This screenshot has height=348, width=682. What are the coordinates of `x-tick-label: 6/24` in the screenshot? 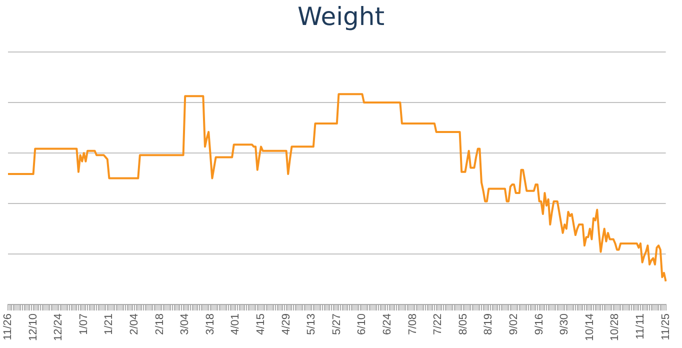 It's located at (388, 324).